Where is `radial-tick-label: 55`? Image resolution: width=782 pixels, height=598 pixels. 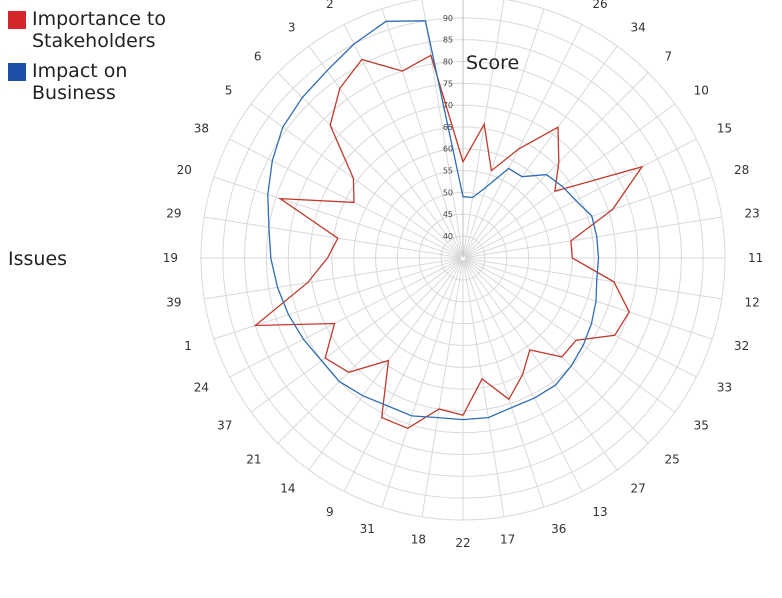 radial-tick-label: 55 is located at coordinates (448, 171).